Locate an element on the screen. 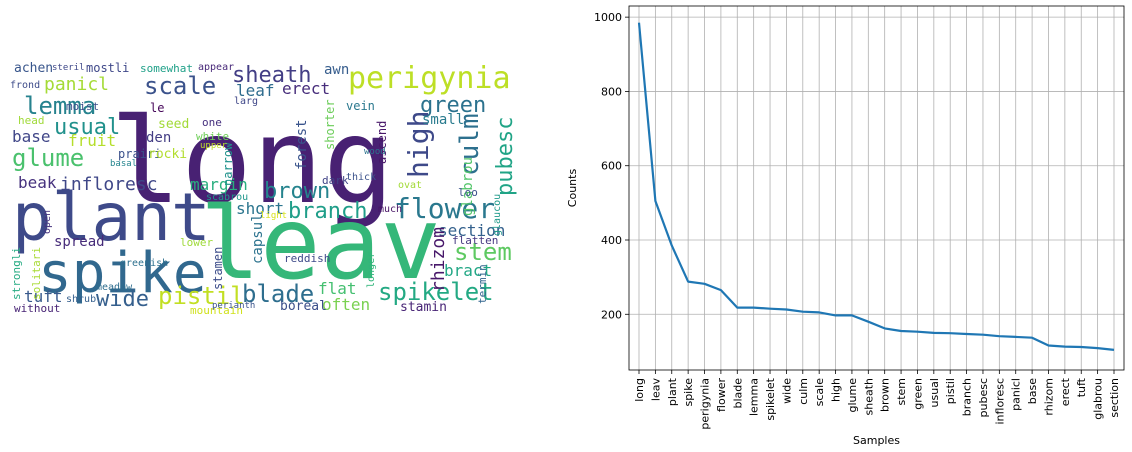 This screenshot has height=452, width=1132. word-cloud-word: slender is located at coordinates (519, 132).